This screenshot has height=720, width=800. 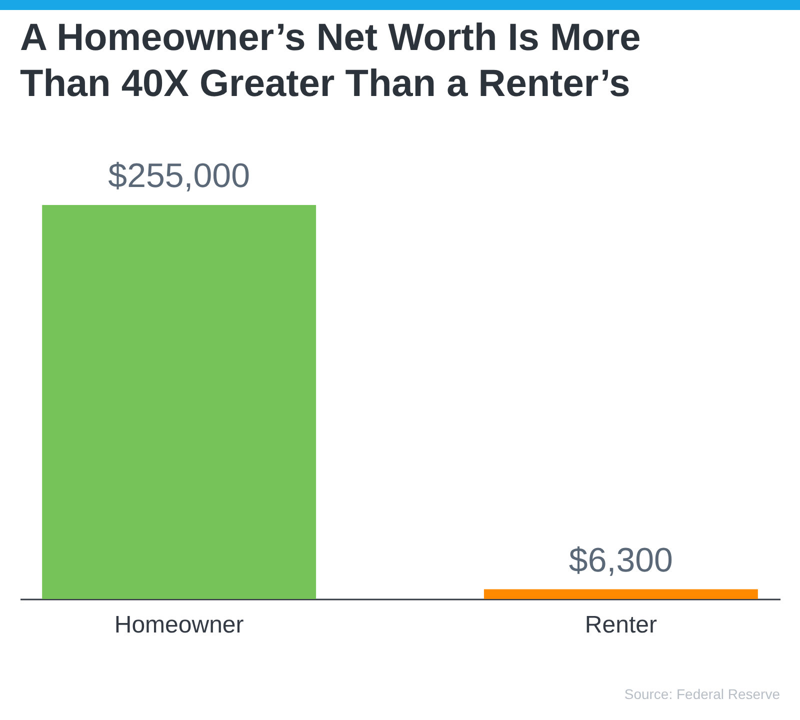 I want to click on chart-title: A Homeowner’s Net Worth Is More Than 40X Greater Than a Renter’s, so click(x=330, y=61).